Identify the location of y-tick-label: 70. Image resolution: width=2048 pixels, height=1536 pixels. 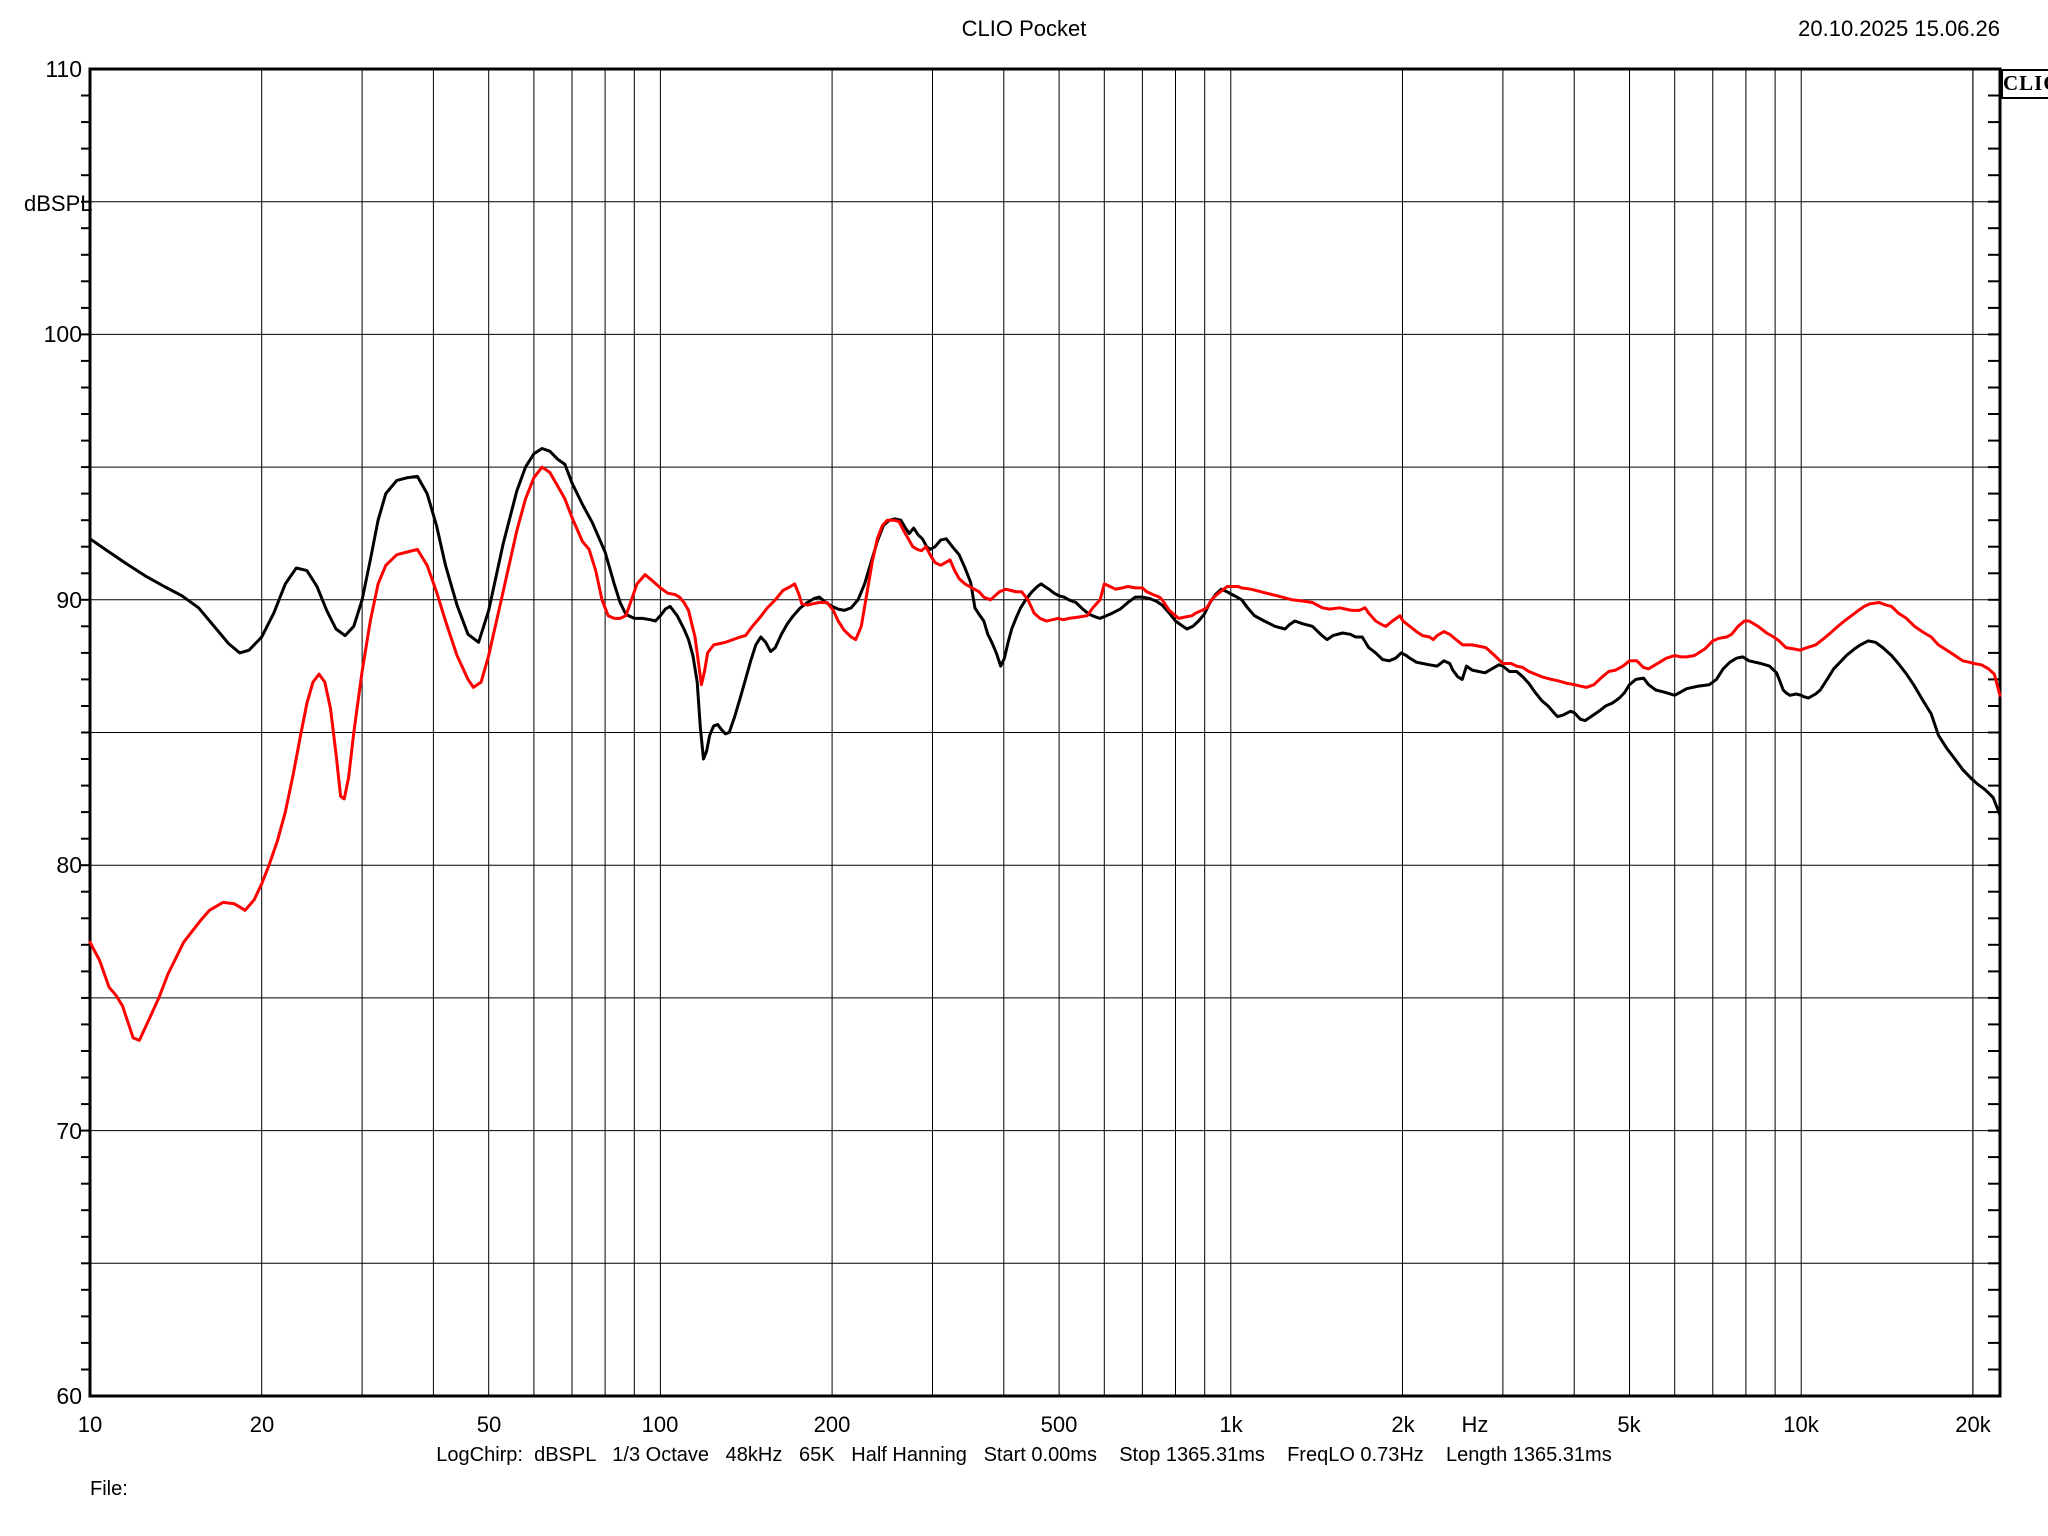
(69, 1131).